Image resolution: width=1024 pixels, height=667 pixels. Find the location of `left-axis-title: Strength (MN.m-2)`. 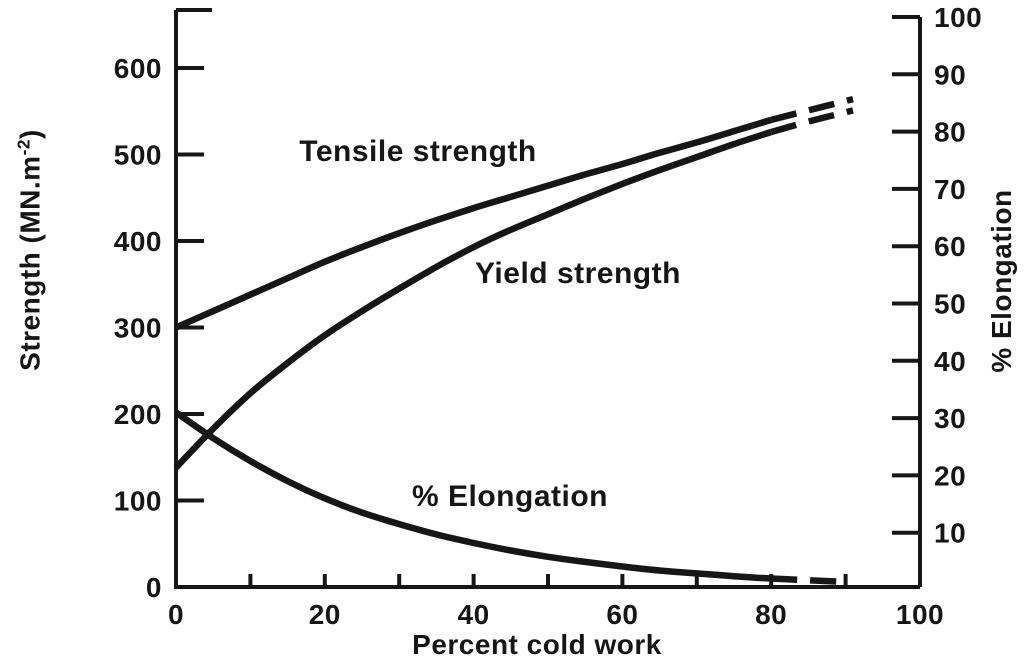

left-axis-title: Strength (MN.m-2) is located at coordinates (29, 250).